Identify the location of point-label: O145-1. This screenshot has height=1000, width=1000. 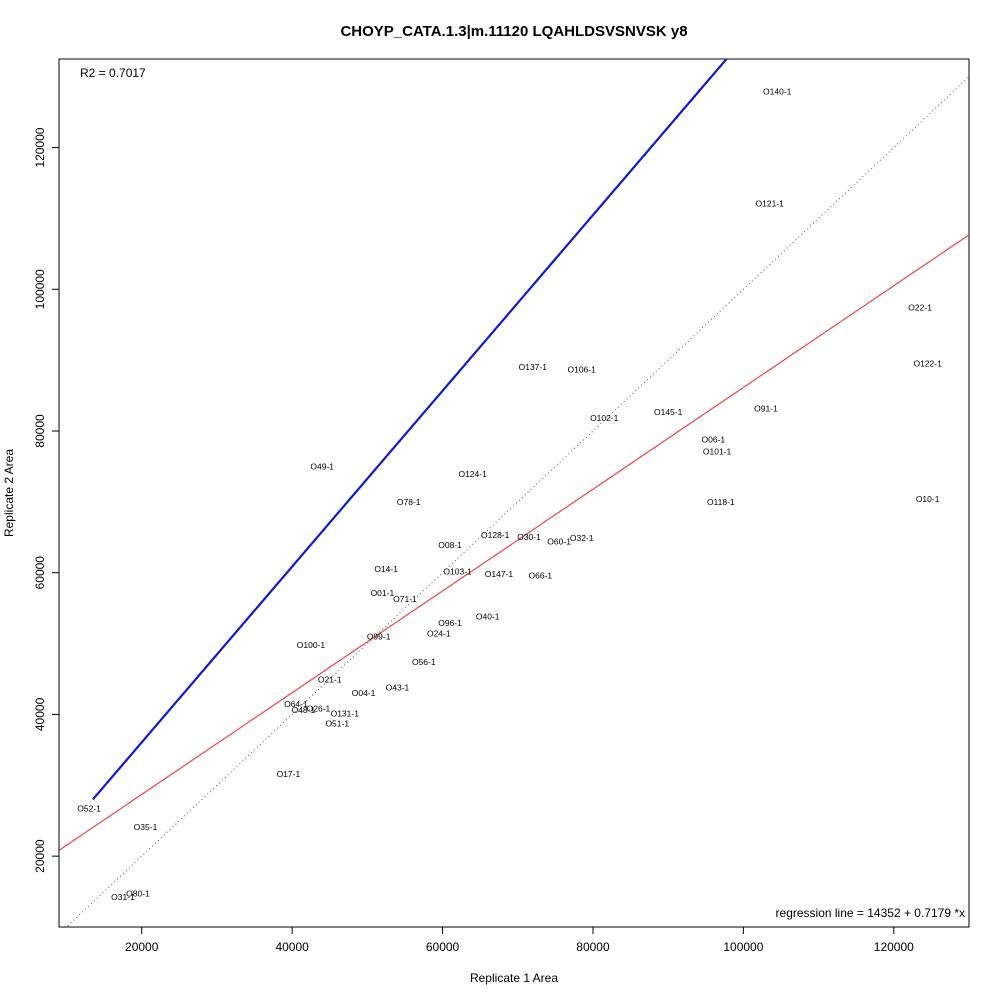
(668, 412).